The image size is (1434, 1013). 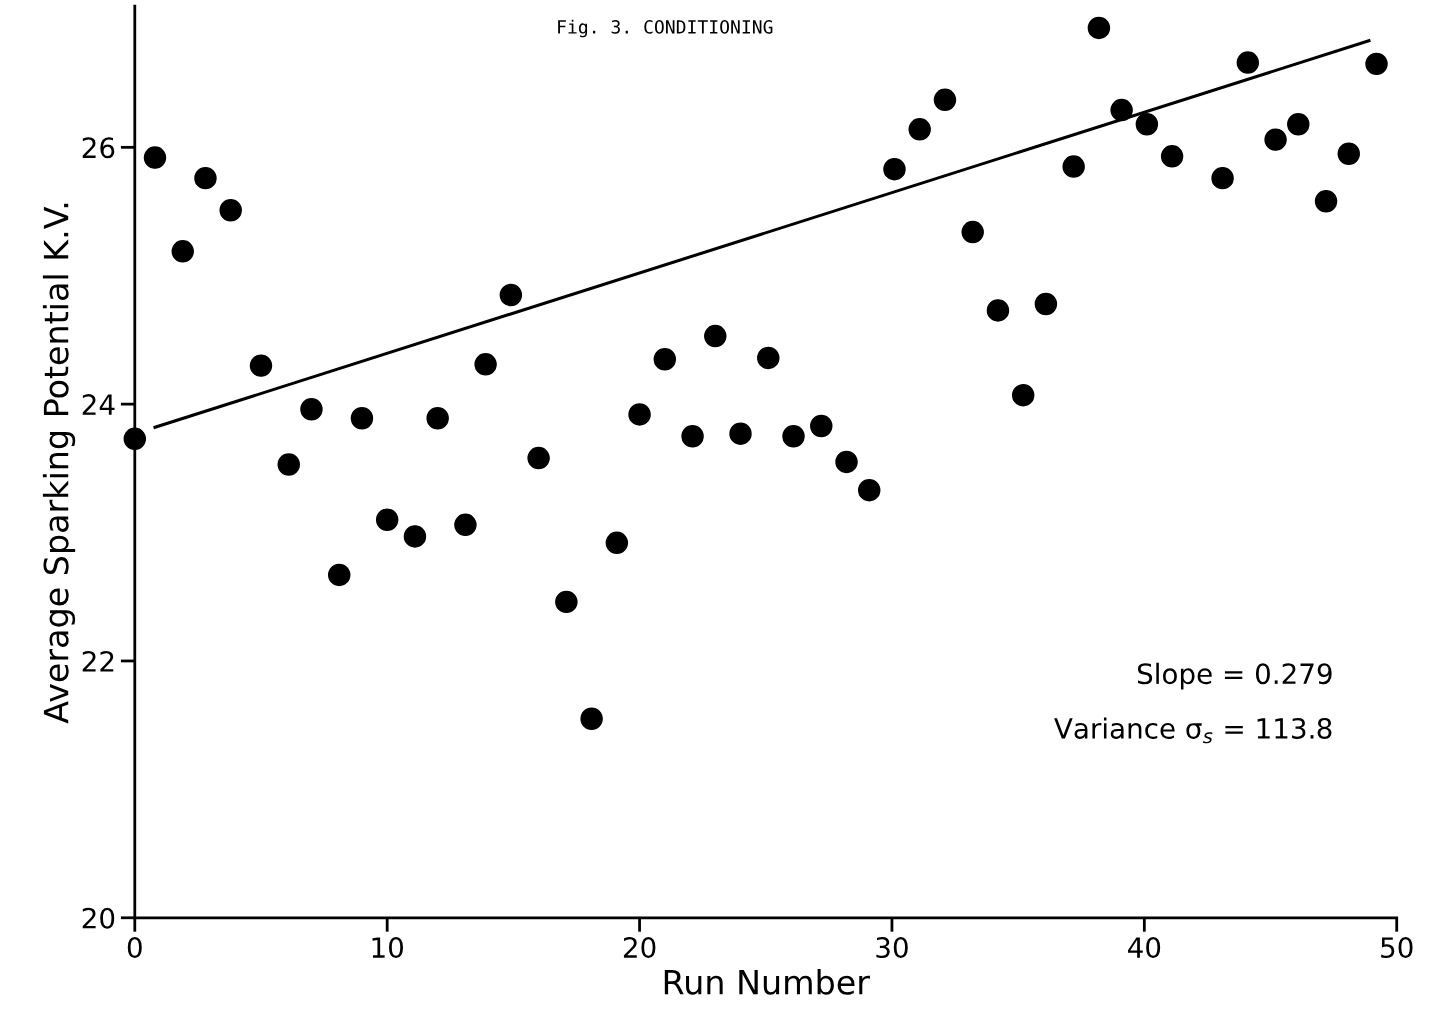 I want to click on y-tick-label: 22, so click(x=98, y=661).